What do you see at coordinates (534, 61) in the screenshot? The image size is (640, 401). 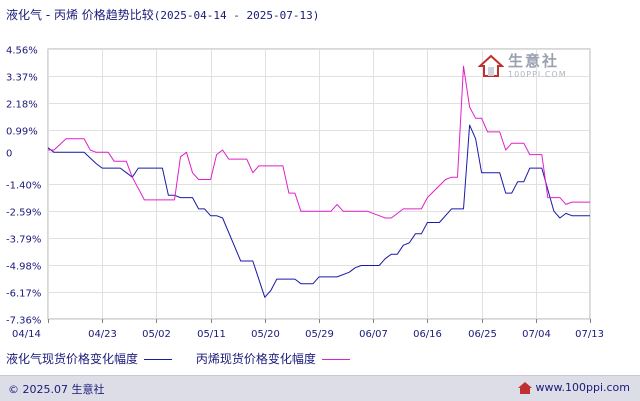 I see `watermark-text: 生意社` at bounding box center [534, 61].